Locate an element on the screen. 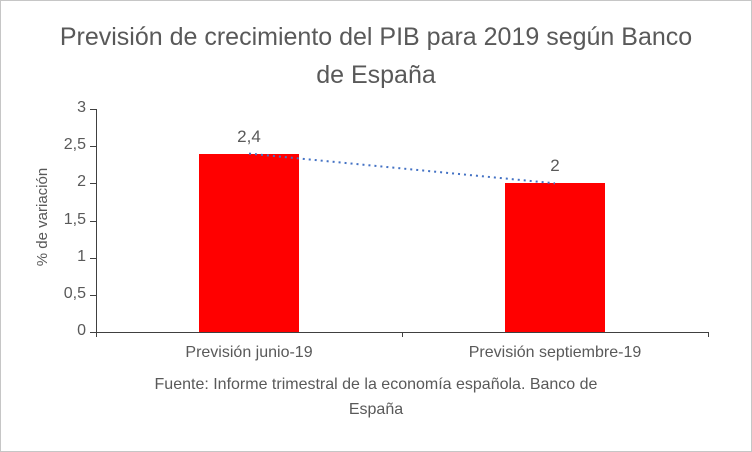  y-tick-label: 2 is located at coordinates (81, 182).